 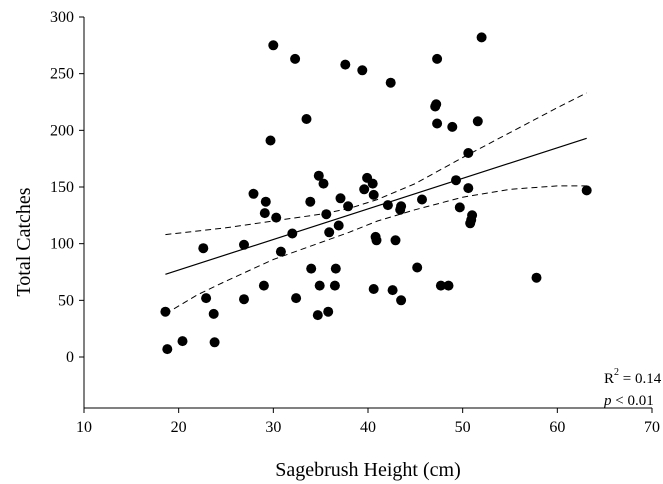 What do you see at coordinates (616, 372) in the screenshot?
I see `r2-superscript: 2` at bounding box center [616, 372].